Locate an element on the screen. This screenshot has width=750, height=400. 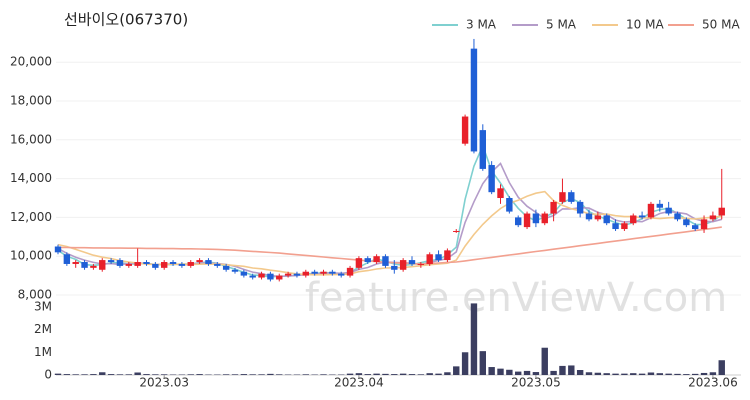
x-tick-label: 2023.03 is located at coordinates (164, 383).